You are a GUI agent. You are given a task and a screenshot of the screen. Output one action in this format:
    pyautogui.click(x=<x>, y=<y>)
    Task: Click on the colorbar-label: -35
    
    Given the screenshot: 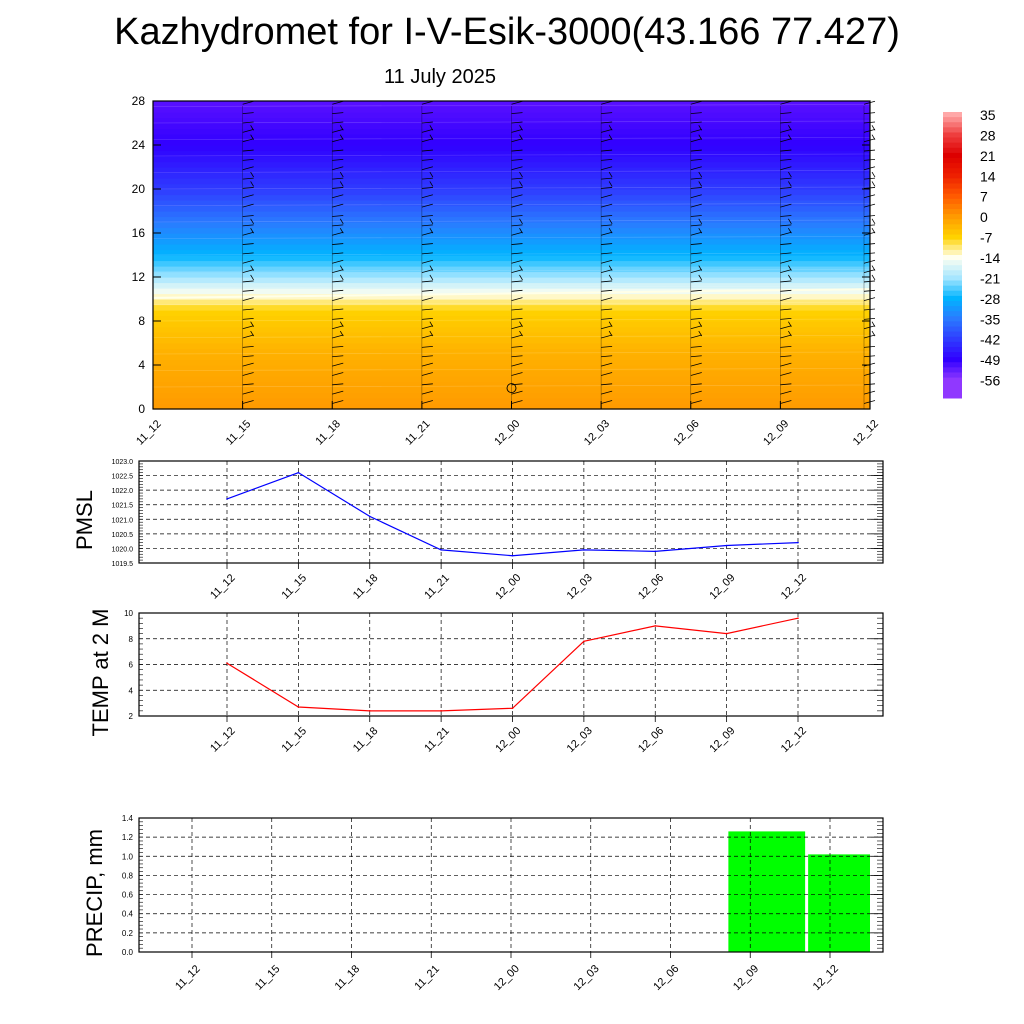 What is the action you would take?
    pyautogui.click(x=990, y=319)
    